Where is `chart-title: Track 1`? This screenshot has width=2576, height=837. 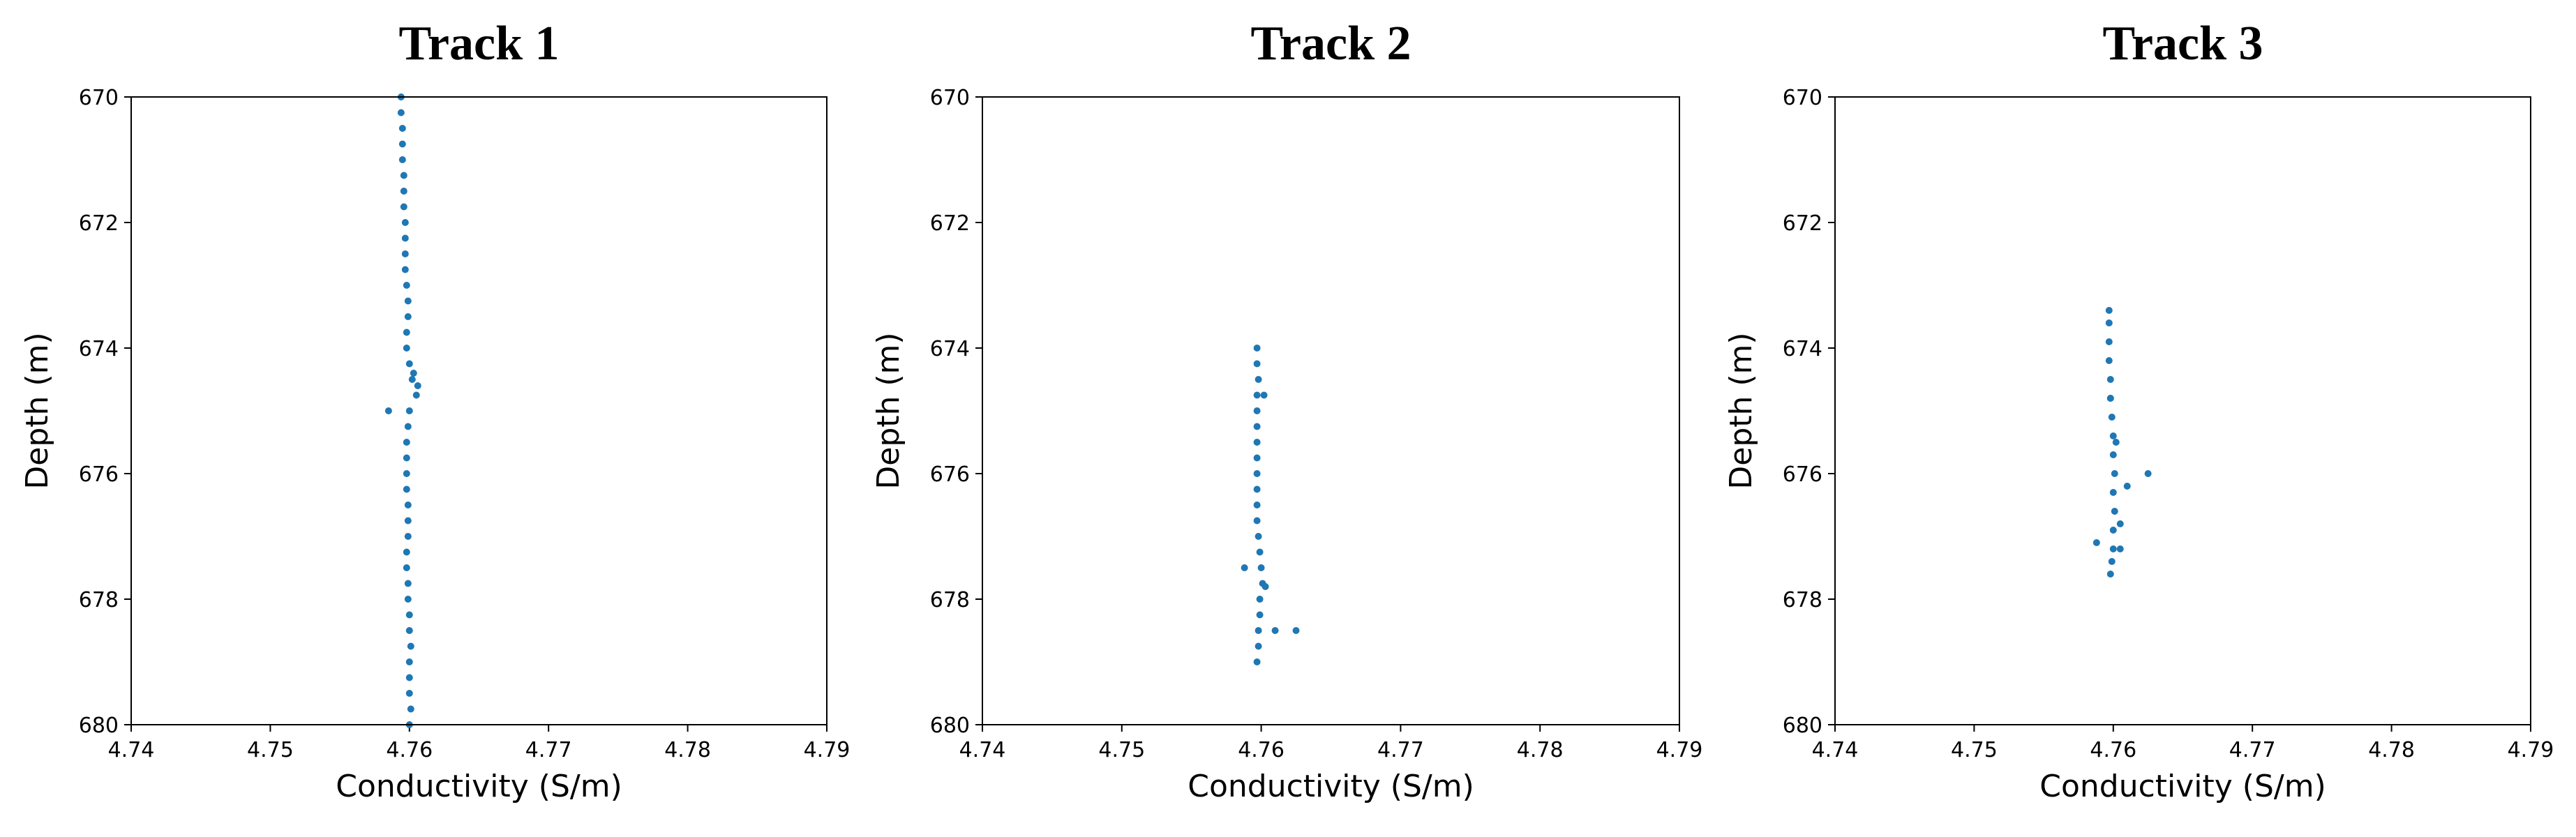 chart-title: Track 1 is located at coordinates (478, 43).